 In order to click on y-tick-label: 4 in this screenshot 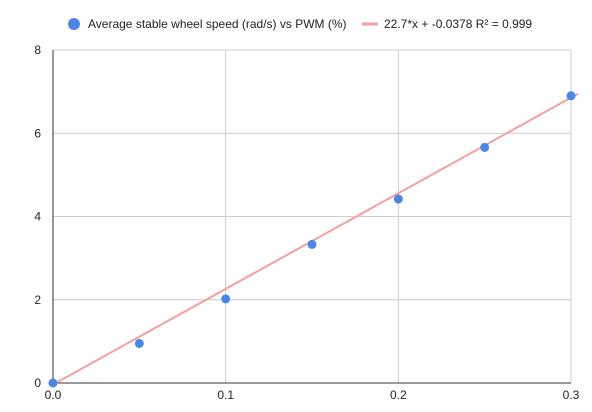, I will do `click(37, 217)`.